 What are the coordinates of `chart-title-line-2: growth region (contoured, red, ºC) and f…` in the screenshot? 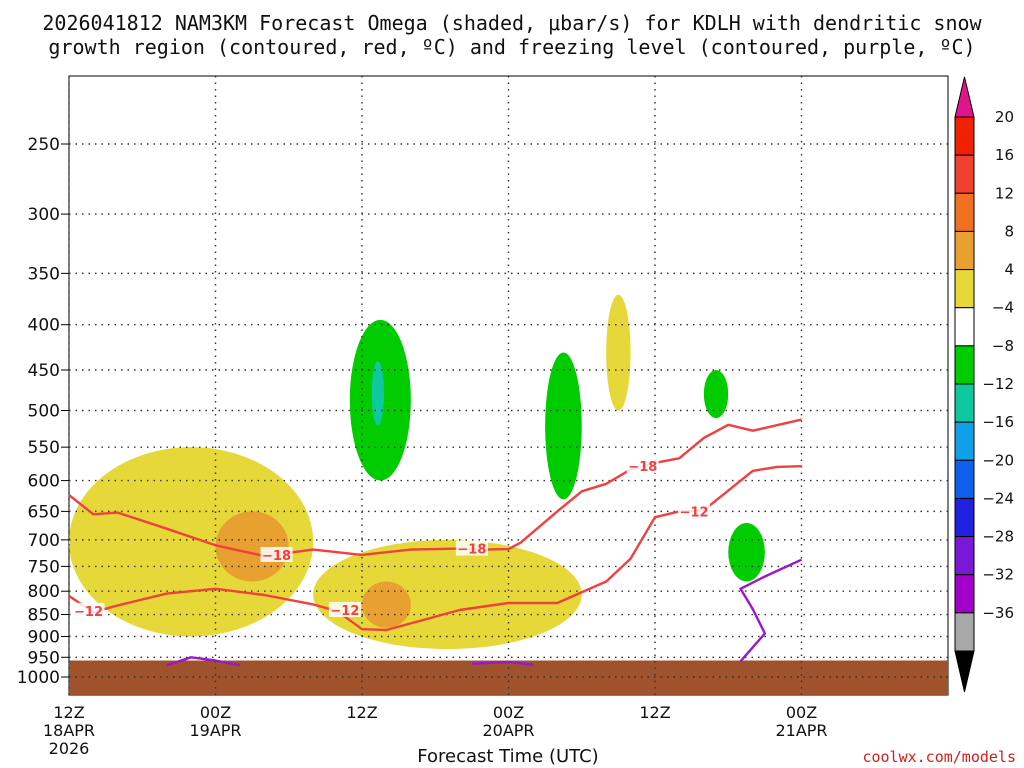 It's located at (511, 47).